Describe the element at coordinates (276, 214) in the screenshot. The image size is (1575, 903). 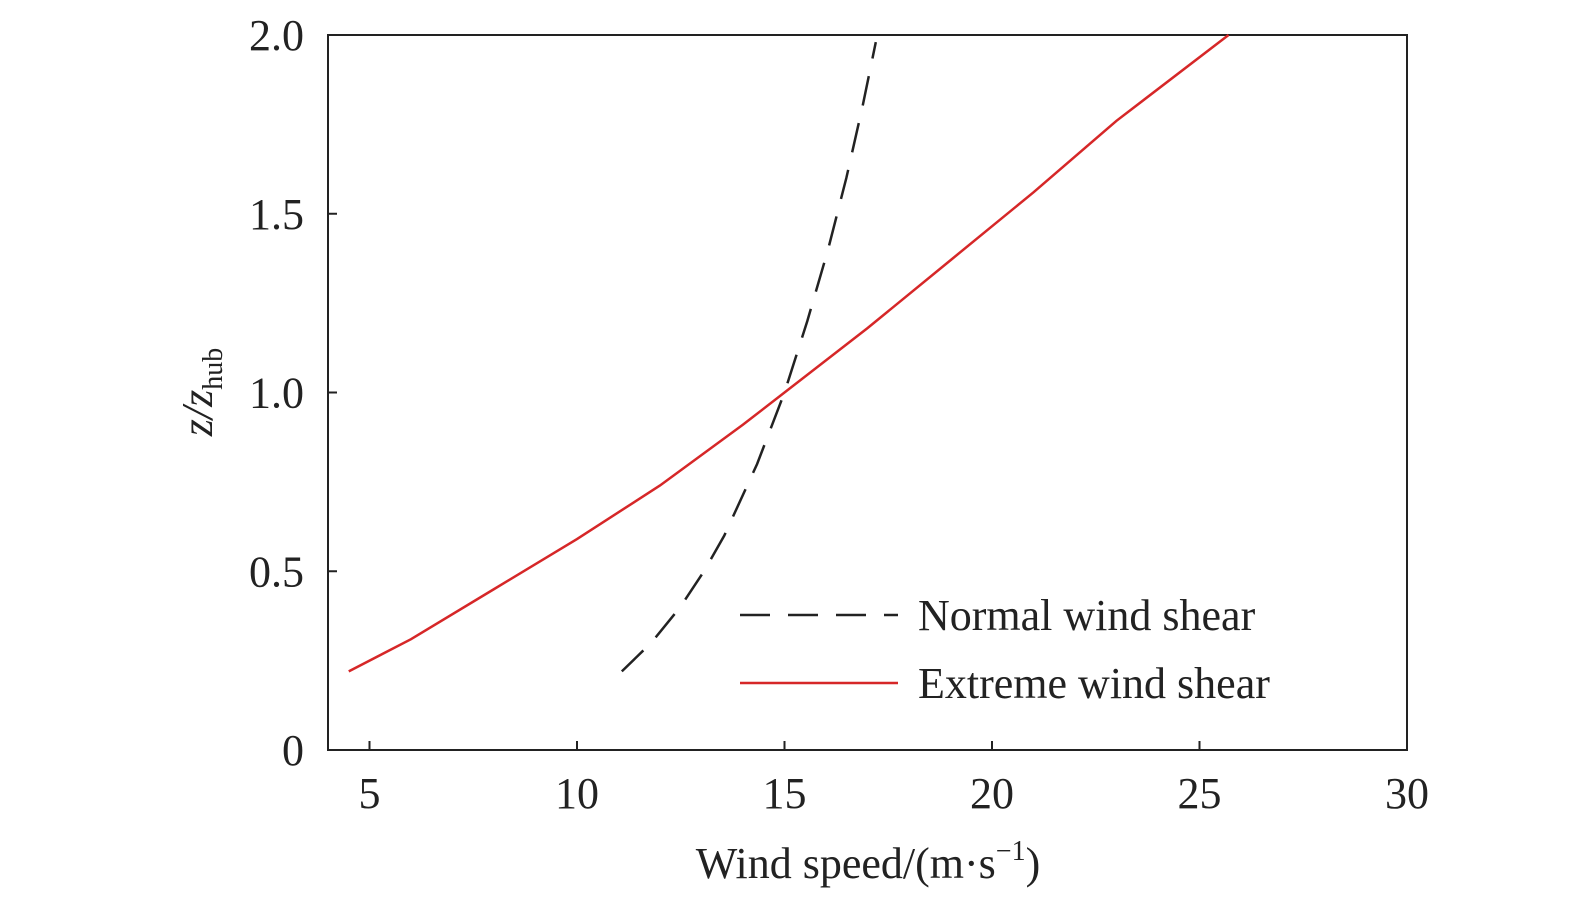
I see `y-tick-label: 1.5` at that location.